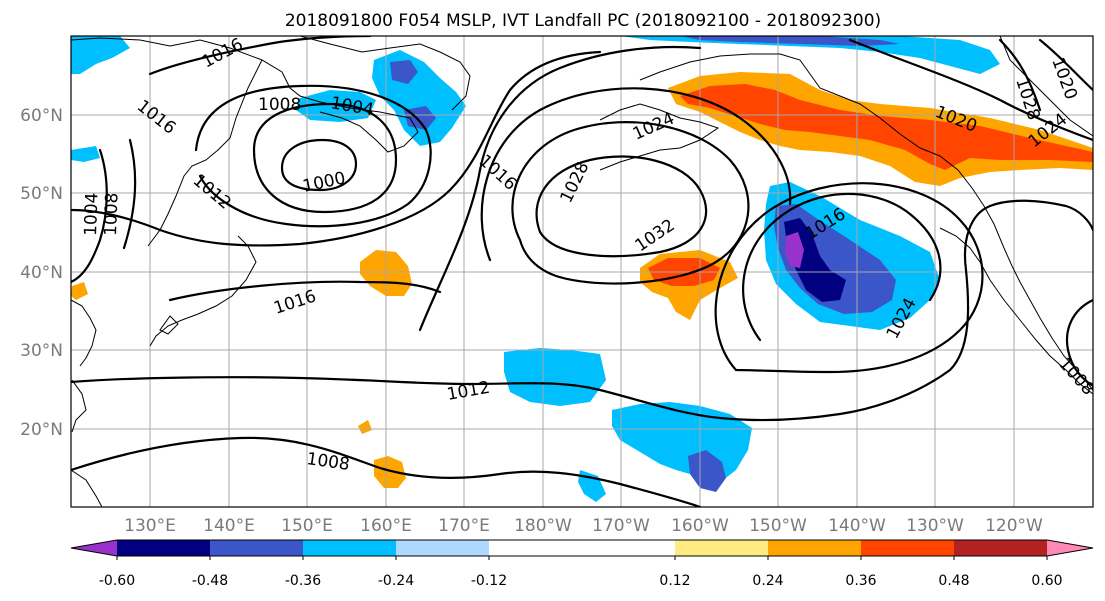 This screenshot has width=1105, height=601. I want to click on lon-label: 120°W, so click(1014, 526).